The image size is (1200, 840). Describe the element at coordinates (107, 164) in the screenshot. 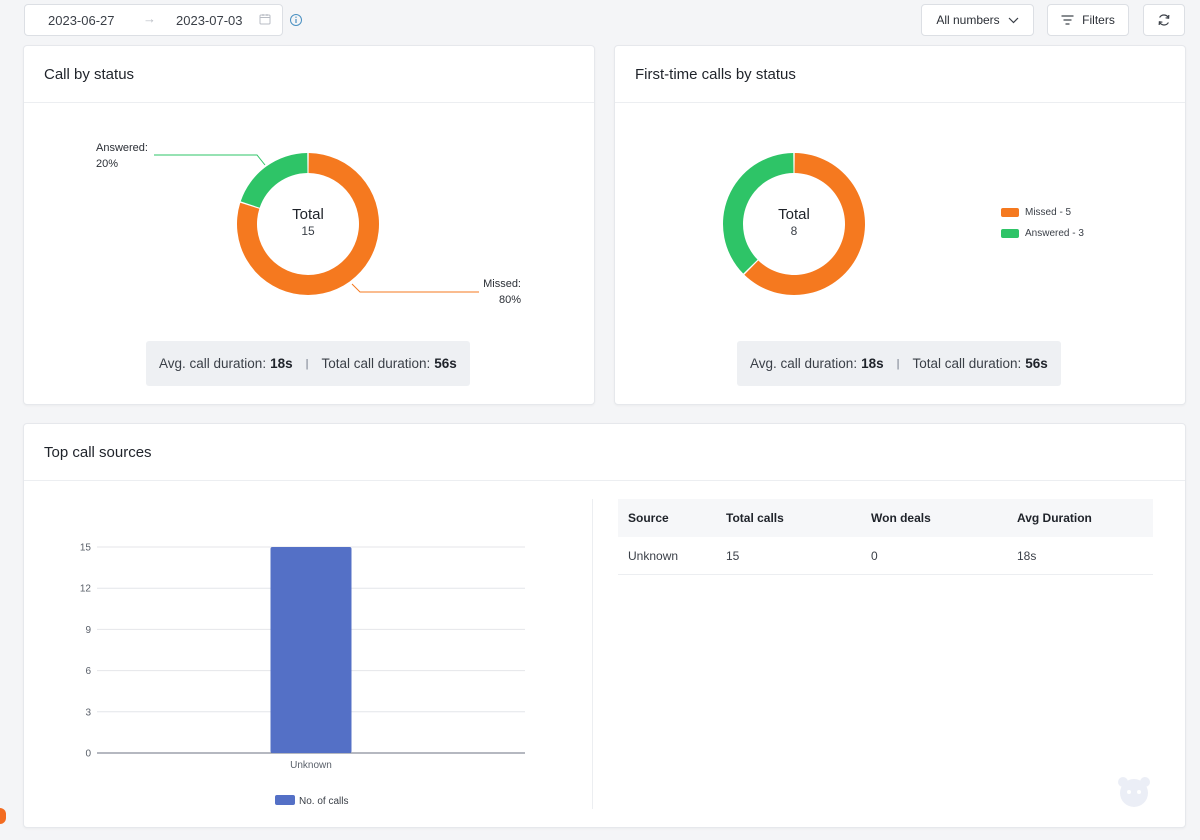

I see `answered-callout-pct: 20%` at that location.